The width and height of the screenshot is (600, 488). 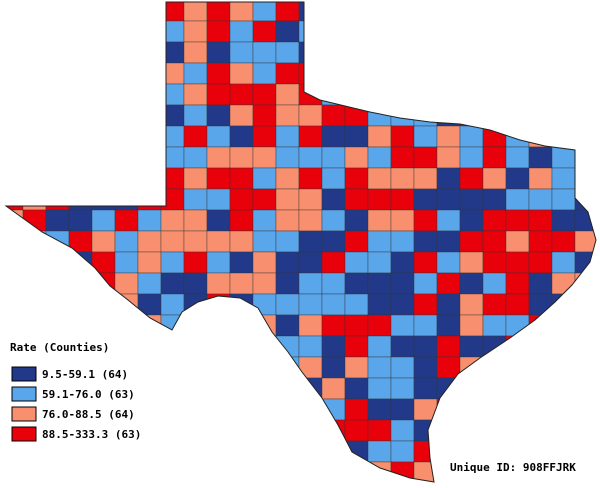 I want to click on unique-id: Unique ID: 908FFJRK, so click(x=513, y=467).